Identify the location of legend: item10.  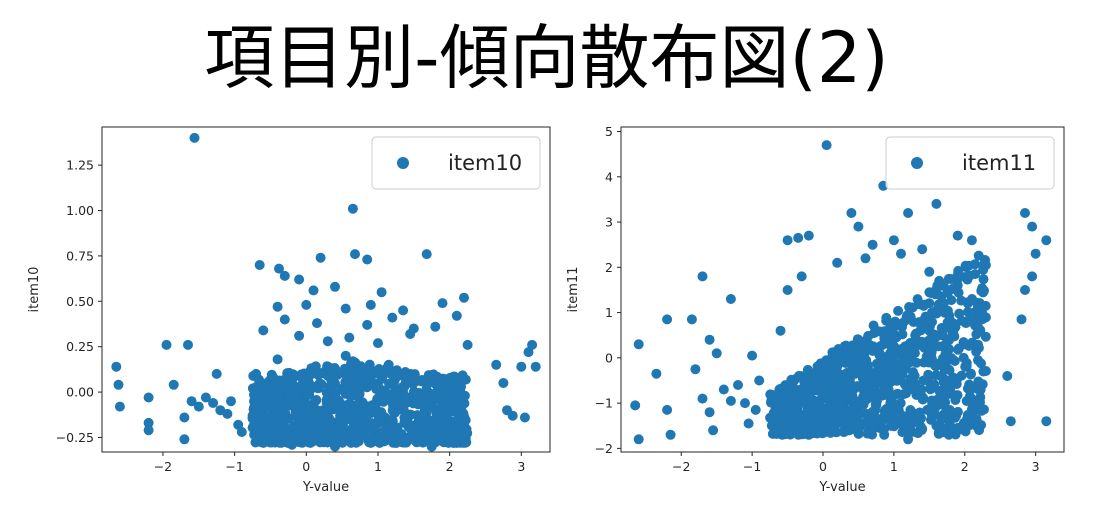
(456, 163).